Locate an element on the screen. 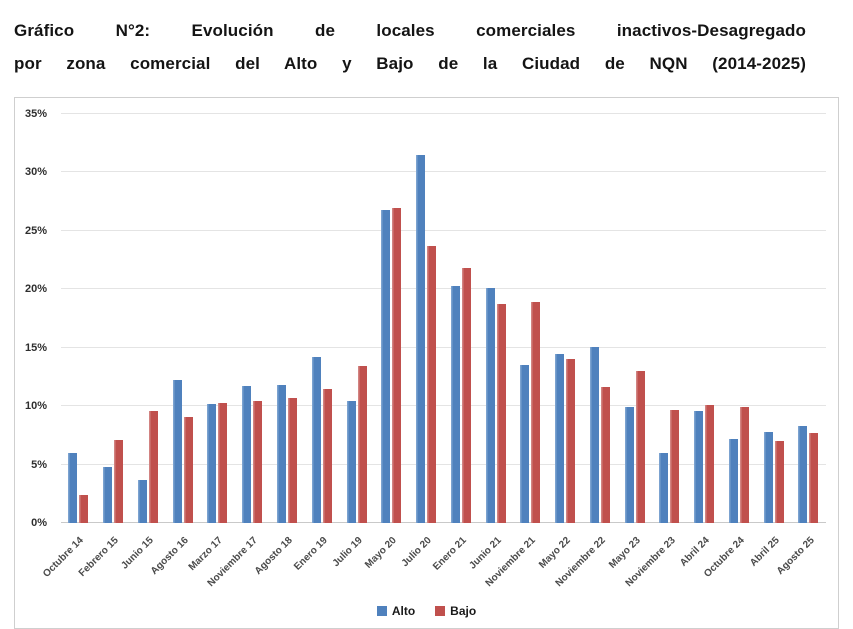 The height and width of the screenshot is (629, 853). y-tick-label-30: 30% is located at coordinates (35, 172).